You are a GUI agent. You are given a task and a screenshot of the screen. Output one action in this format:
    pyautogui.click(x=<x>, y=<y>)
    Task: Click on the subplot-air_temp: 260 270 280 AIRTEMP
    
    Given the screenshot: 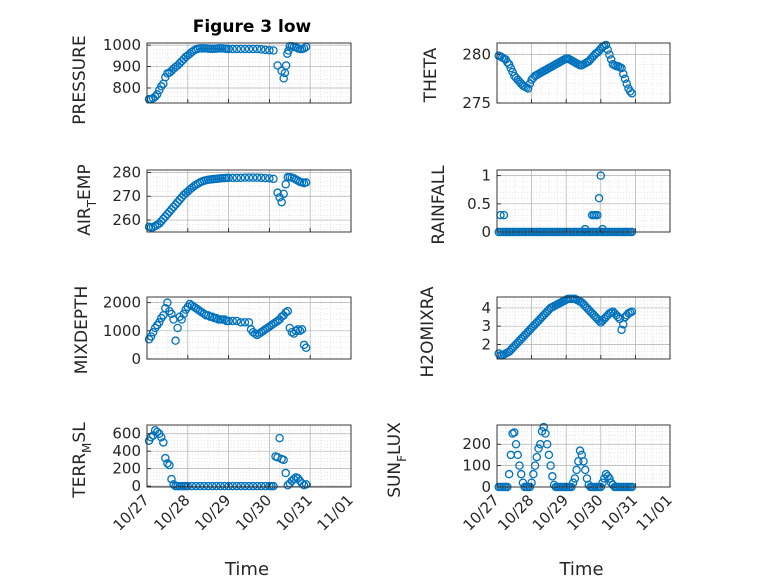 What is the action you would take?
    pyautogui.click(x=213, y=199)
    